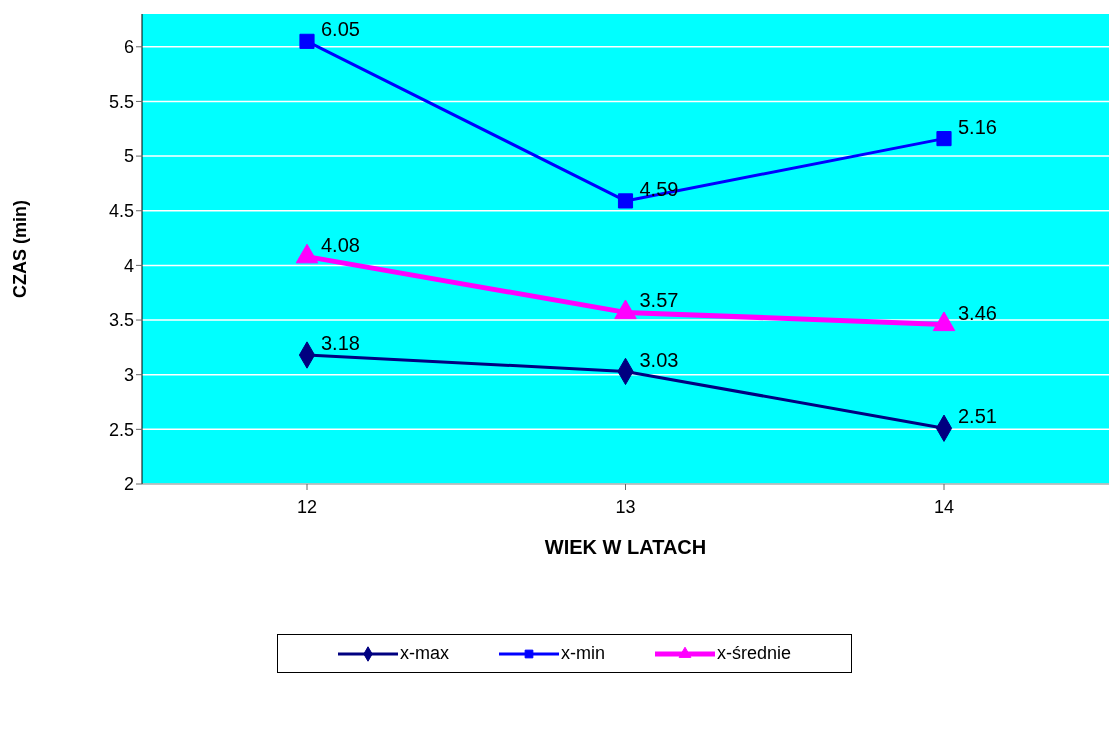  Describe the element at coordinates (625, 547) in the screenshot. I see `x-axis-title: WIEK W LATACH` at that location.